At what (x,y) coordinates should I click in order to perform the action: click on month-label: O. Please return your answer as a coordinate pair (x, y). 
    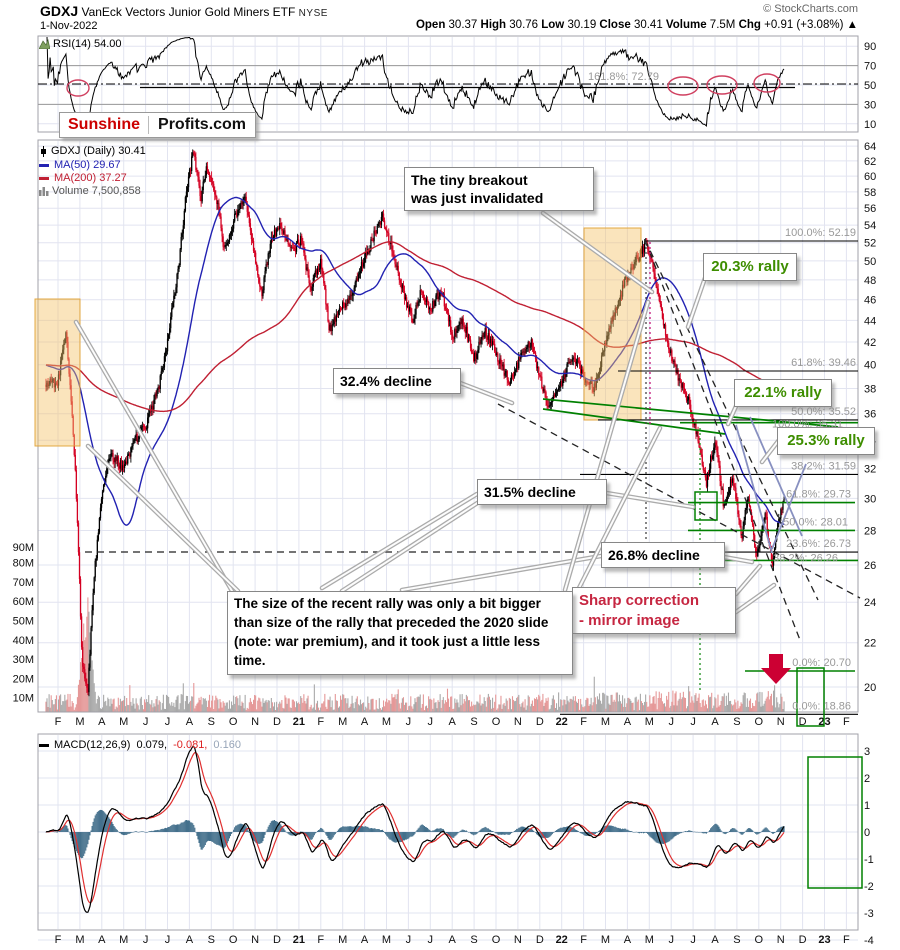
    Looking at the image, I should click on (496, 722).